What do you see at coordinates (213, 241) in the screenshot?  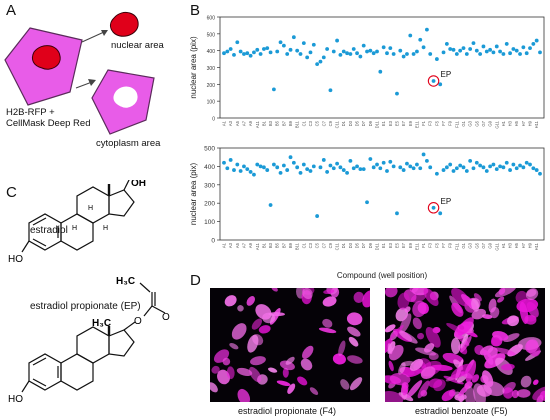 I see `y-tick-label: 0` at bounding box center [213, 241].